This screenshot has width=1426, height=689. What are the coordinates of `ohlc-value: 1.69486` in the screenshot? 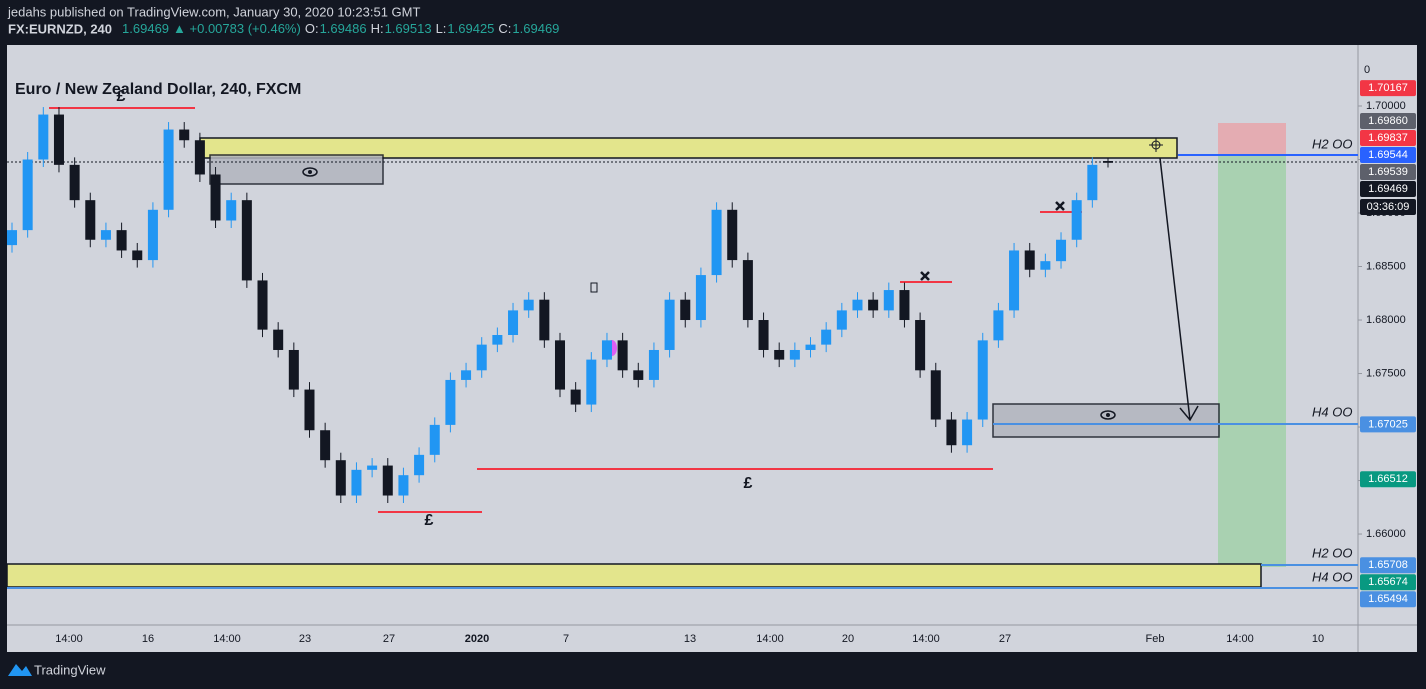 It's located at (343, 28).